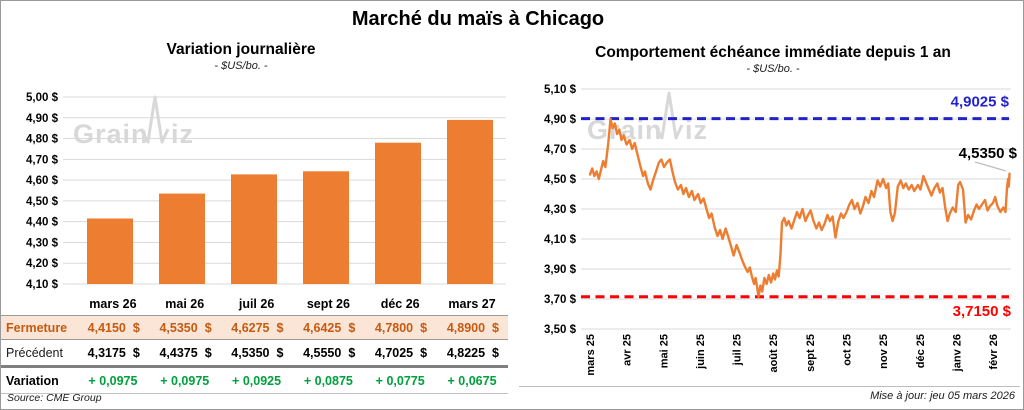 Image resolution: width=1024 pixels, height=410 pixels. I want to click on cell-ferm-5: 4,8900 $, so click(472, 327).